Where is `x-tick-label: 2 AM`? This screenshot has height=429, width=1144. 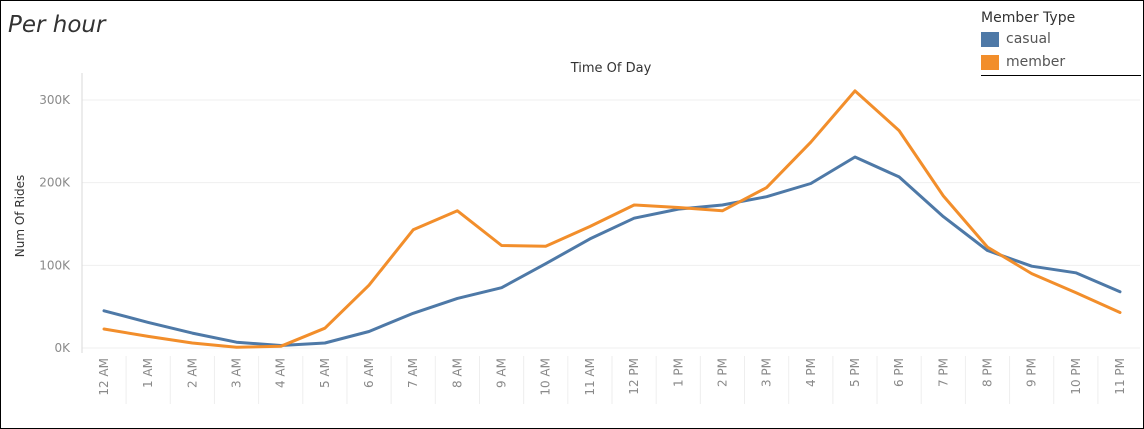
x-tick-label: 2 AM is located at coordinates (192, 373).